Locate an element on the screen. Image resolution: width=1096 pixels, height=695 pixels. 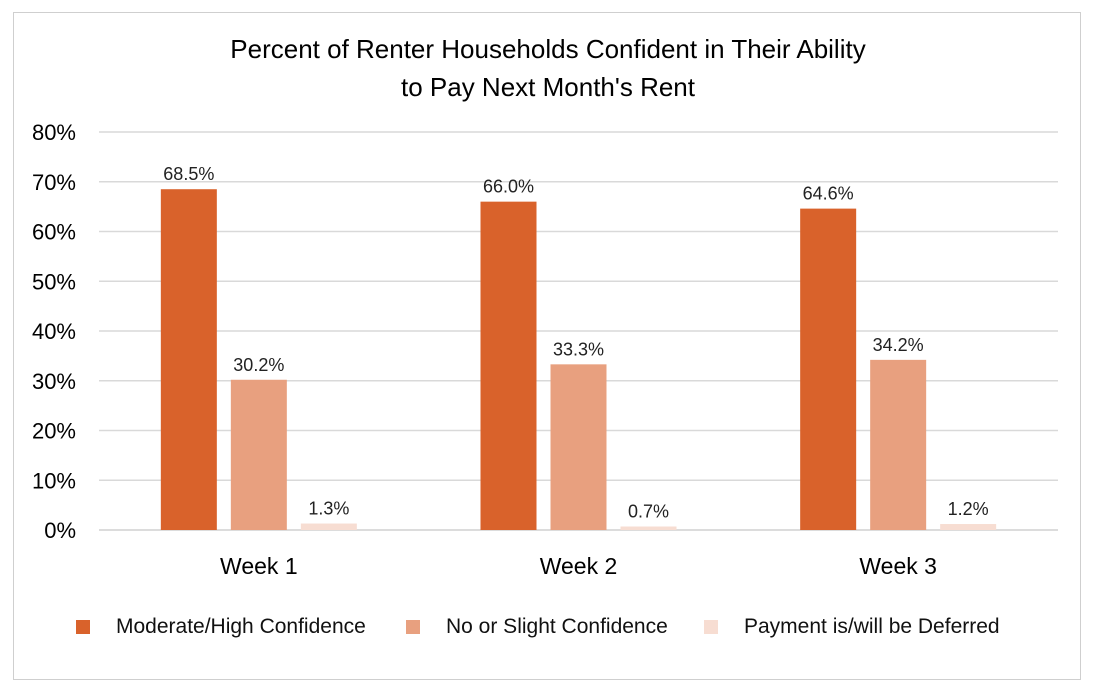
data-label: 64.6% is located at coordinates (828, 194).